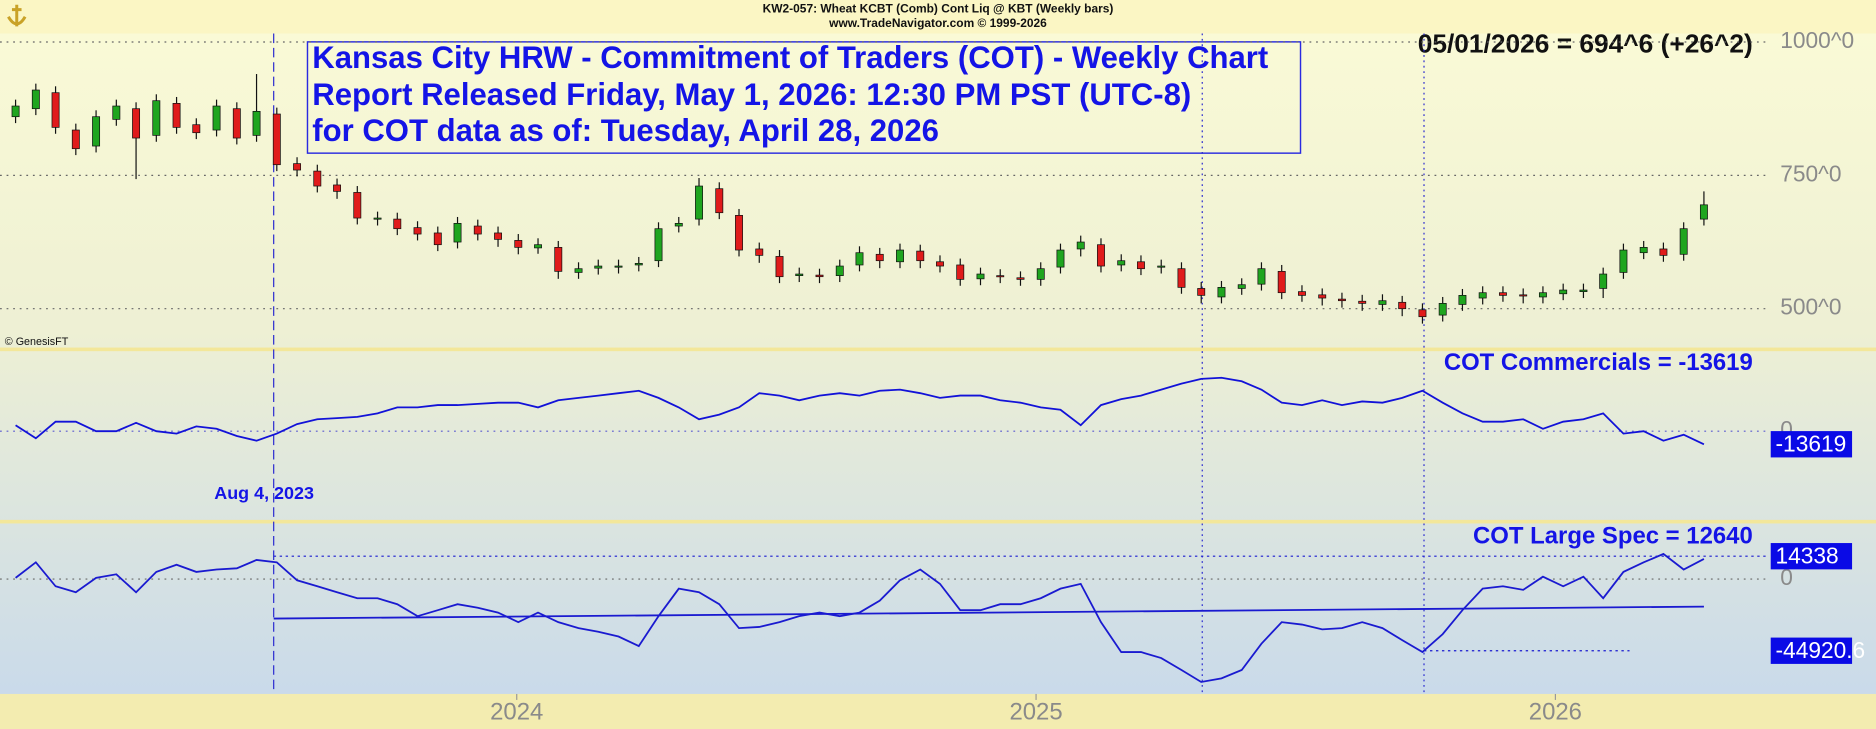 Image resolution: width=1876 pixels, height=729 pixels. Describe the element at coordinates (1786, 577) in the screenshot. I see `y-tick-label: 0` at that location.